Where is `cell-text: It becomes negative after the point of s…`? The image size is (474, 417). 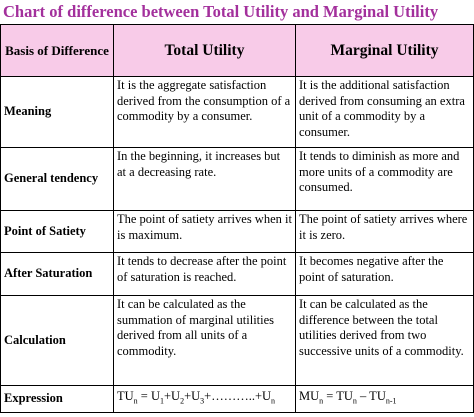 cell-text: It becomes negative after the point of s… is located at coordinates (384, 274).